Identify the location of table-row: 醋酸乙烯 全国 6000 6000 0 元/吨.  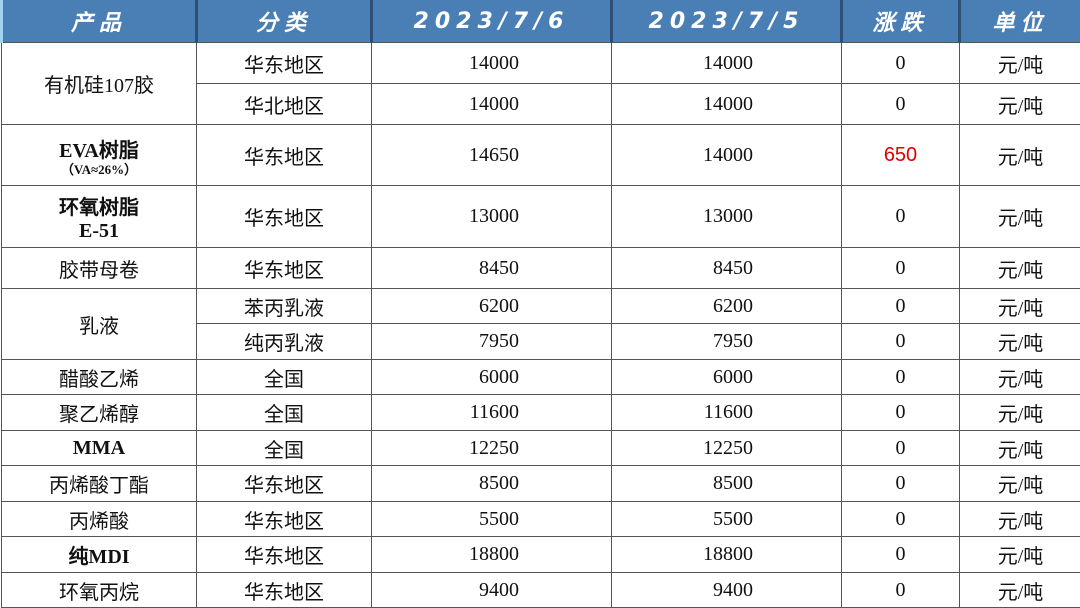
(540, 377).